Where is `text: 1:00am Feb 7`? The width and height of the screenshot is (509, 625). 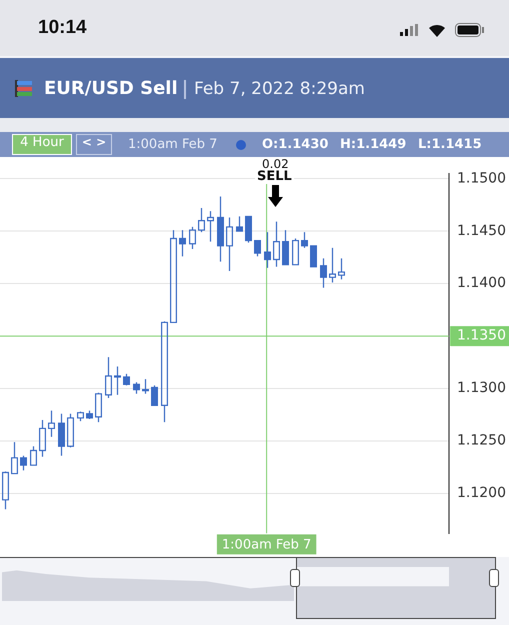
text: 1:00am Feb 7 is located at coordinates (173, 144).